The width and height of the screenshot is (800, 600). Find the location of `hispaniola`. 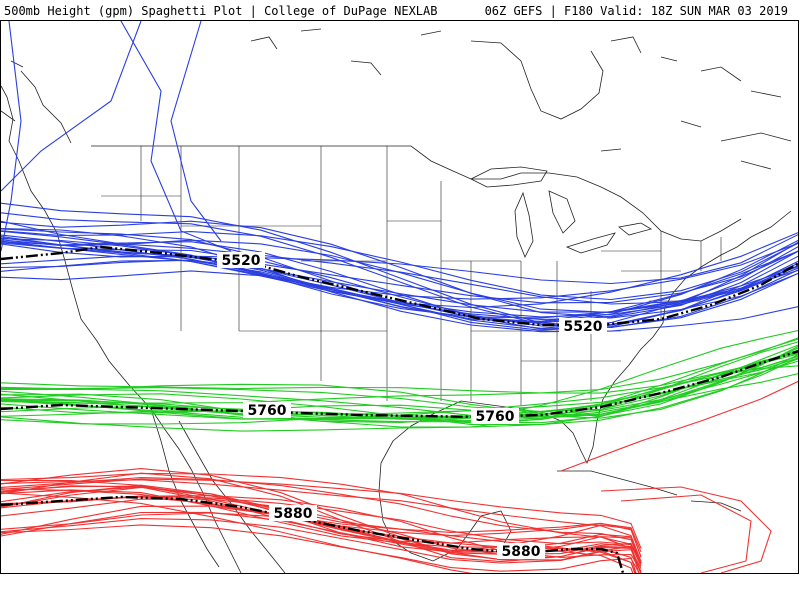

hispaniola is located at coordinates (716, 506).